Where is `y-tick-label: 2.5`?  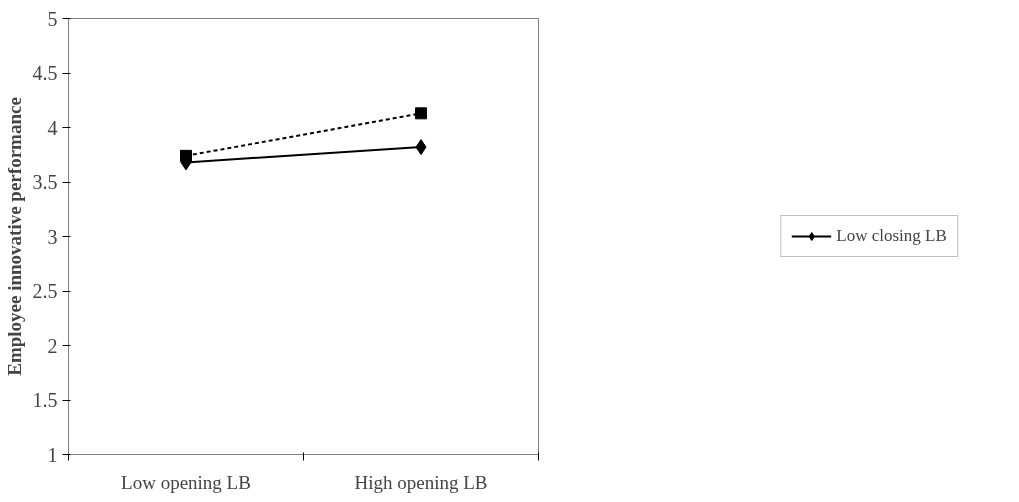 y-tick-label: 2.5 is located at coordinates (45, 291).